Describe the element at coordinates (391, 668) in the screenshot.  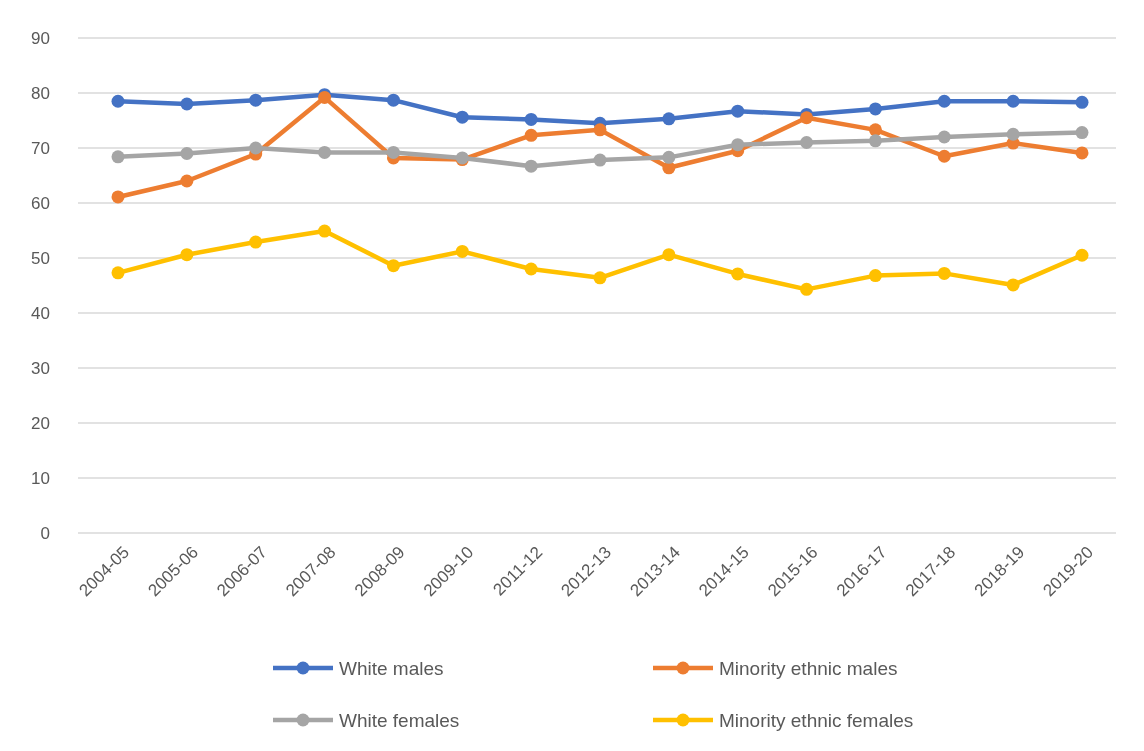
I see `legend-label: White males` at that location.